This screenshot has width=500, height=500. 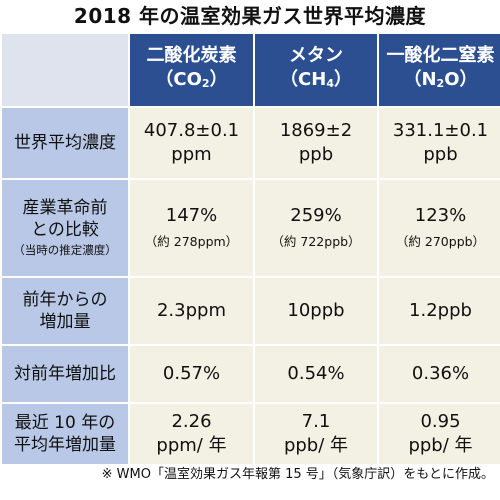 I want to click on table-cell: 0.54%, so click(x=316, y=374).